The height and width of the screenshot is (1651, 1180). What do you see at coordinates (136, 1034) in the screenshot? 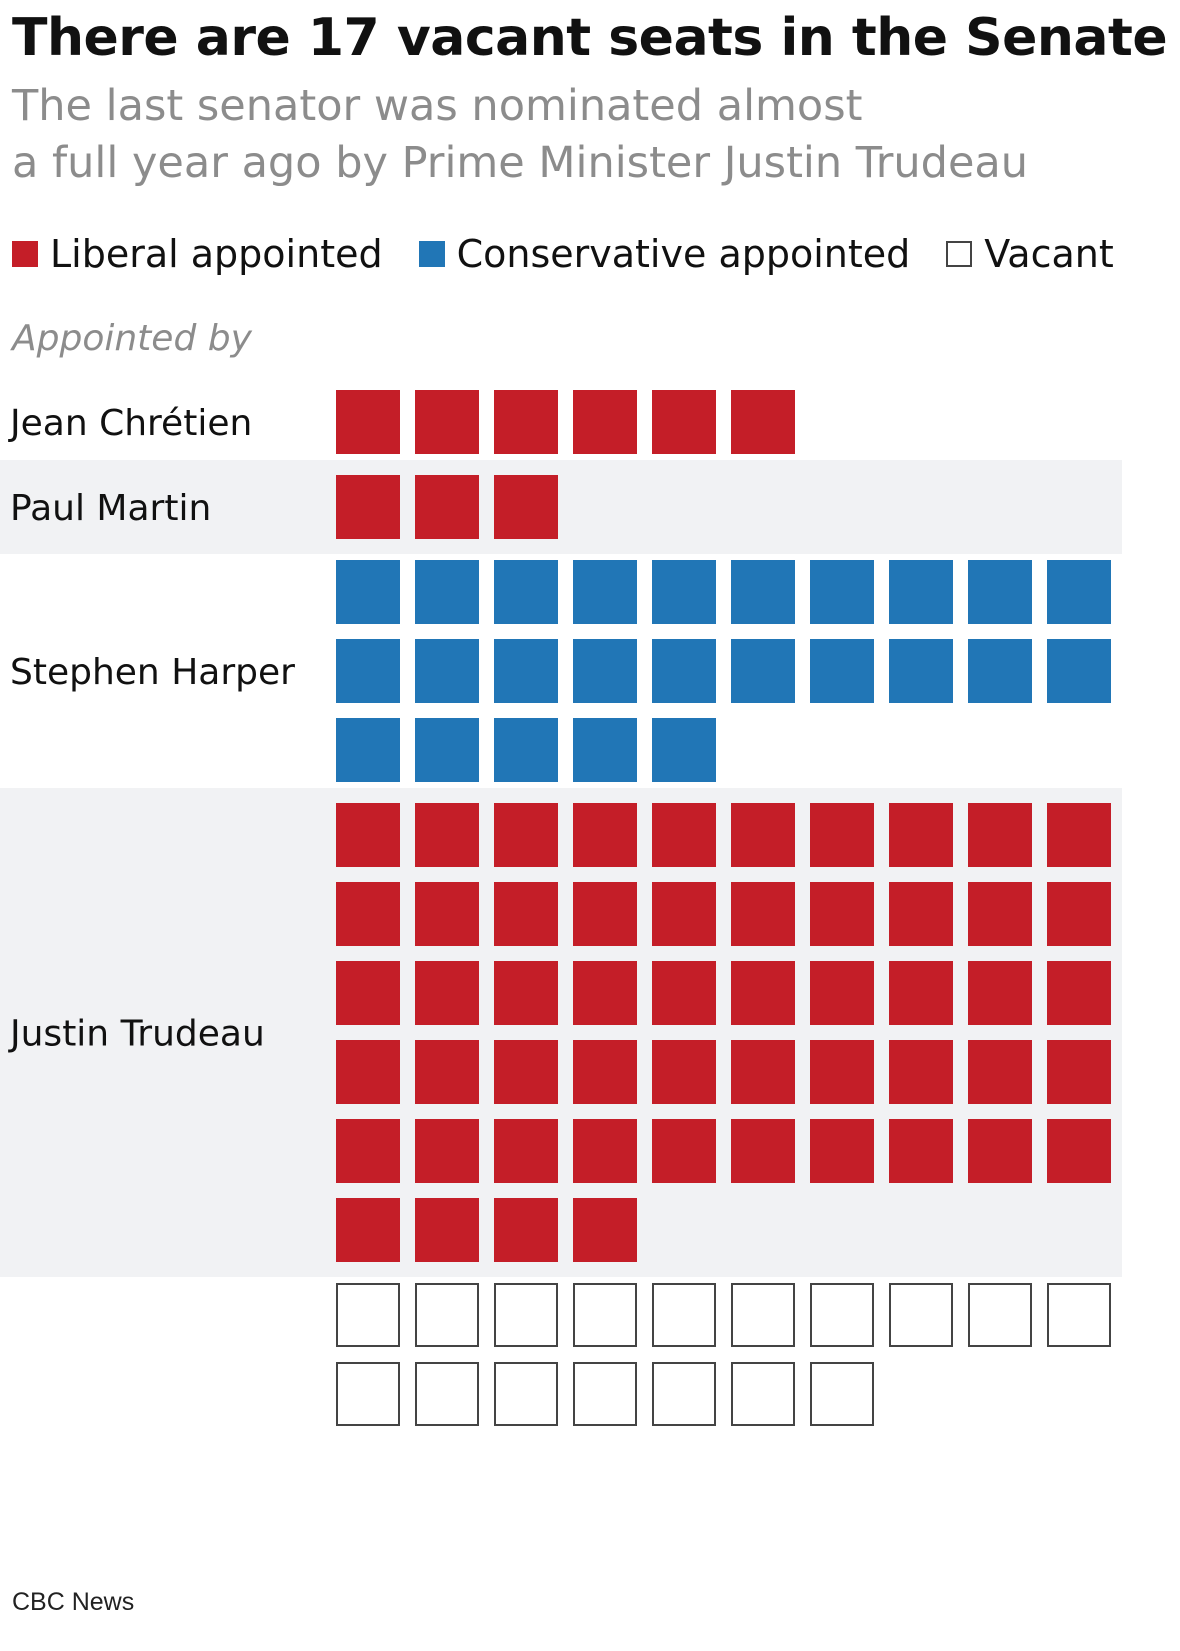
I see `row-label-justin-trudeau: Justin Trudeau` at bounding box center [136, 1034].